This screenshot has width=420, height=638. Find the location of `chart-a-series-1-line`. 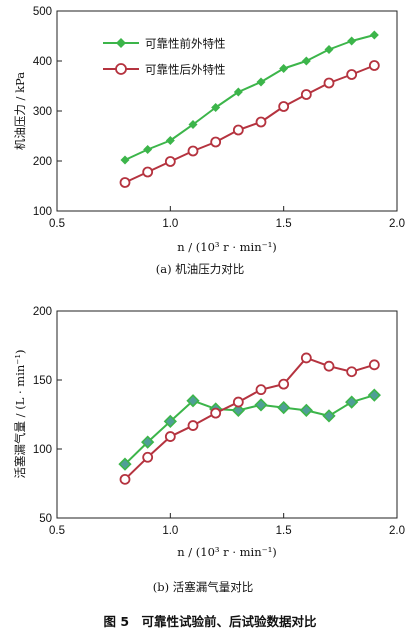

chart-a-series-1-line is located at coordinates (249, 124).